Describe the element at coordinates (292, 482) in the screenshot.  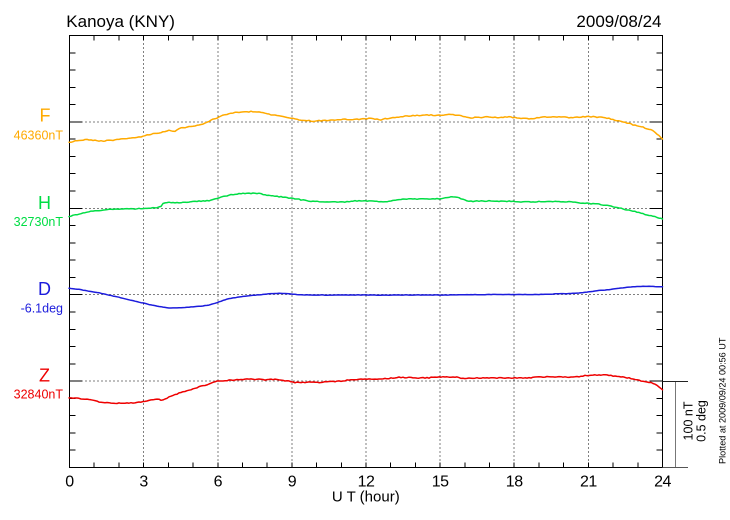
I see `svg-text: 9` at that location.